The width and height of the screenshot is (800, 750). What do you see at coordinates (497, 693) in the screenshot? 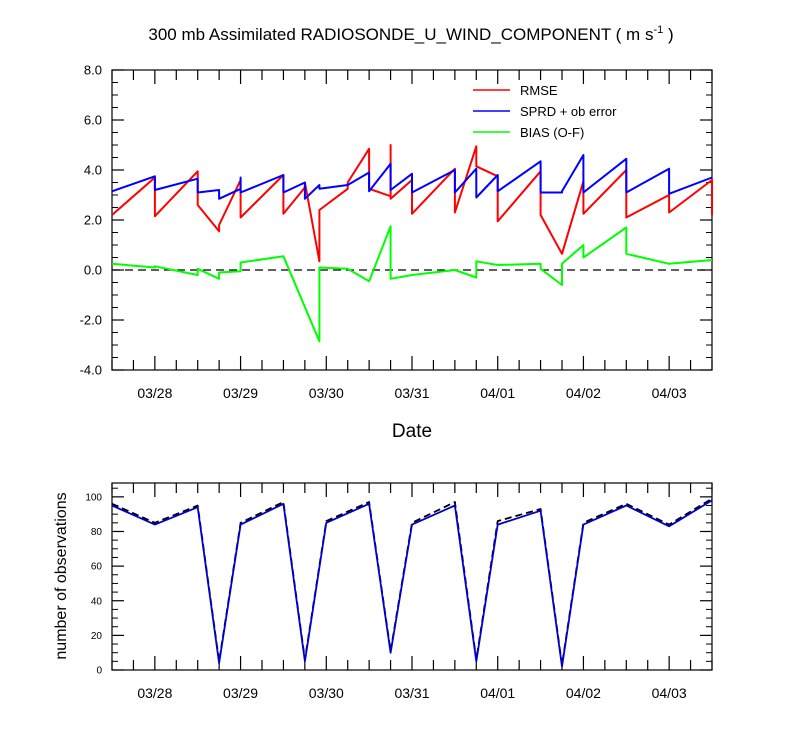
I see `bottom-xtick-label: 04/01` at bounding box center [497, 693].